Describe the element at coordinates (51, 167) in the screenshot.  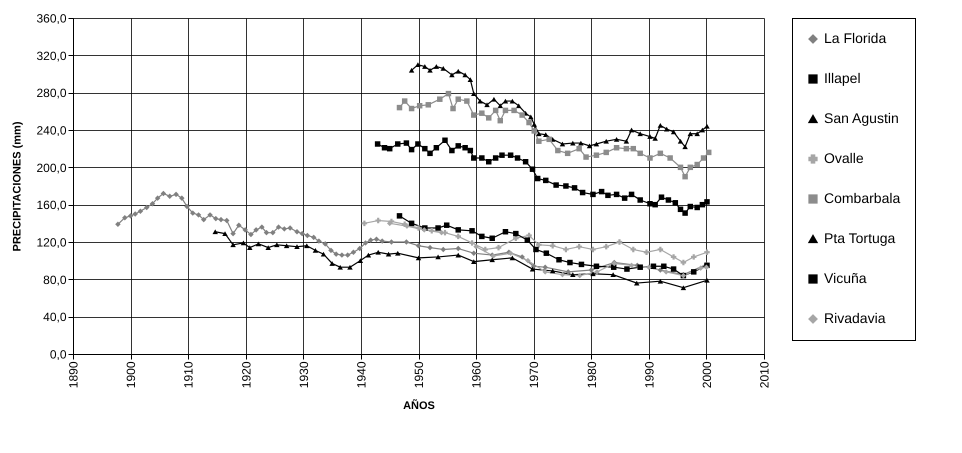
I see `y-tick-label: 200,0` at that location.